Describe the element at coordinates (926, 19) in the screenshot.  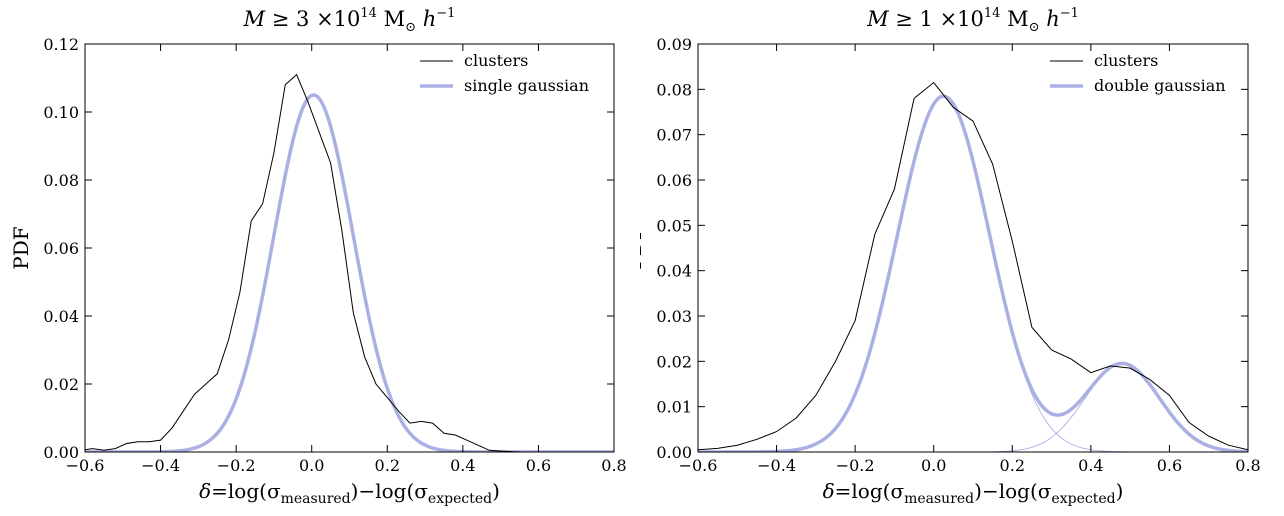
I see `chart-title-part: 1` at that location.